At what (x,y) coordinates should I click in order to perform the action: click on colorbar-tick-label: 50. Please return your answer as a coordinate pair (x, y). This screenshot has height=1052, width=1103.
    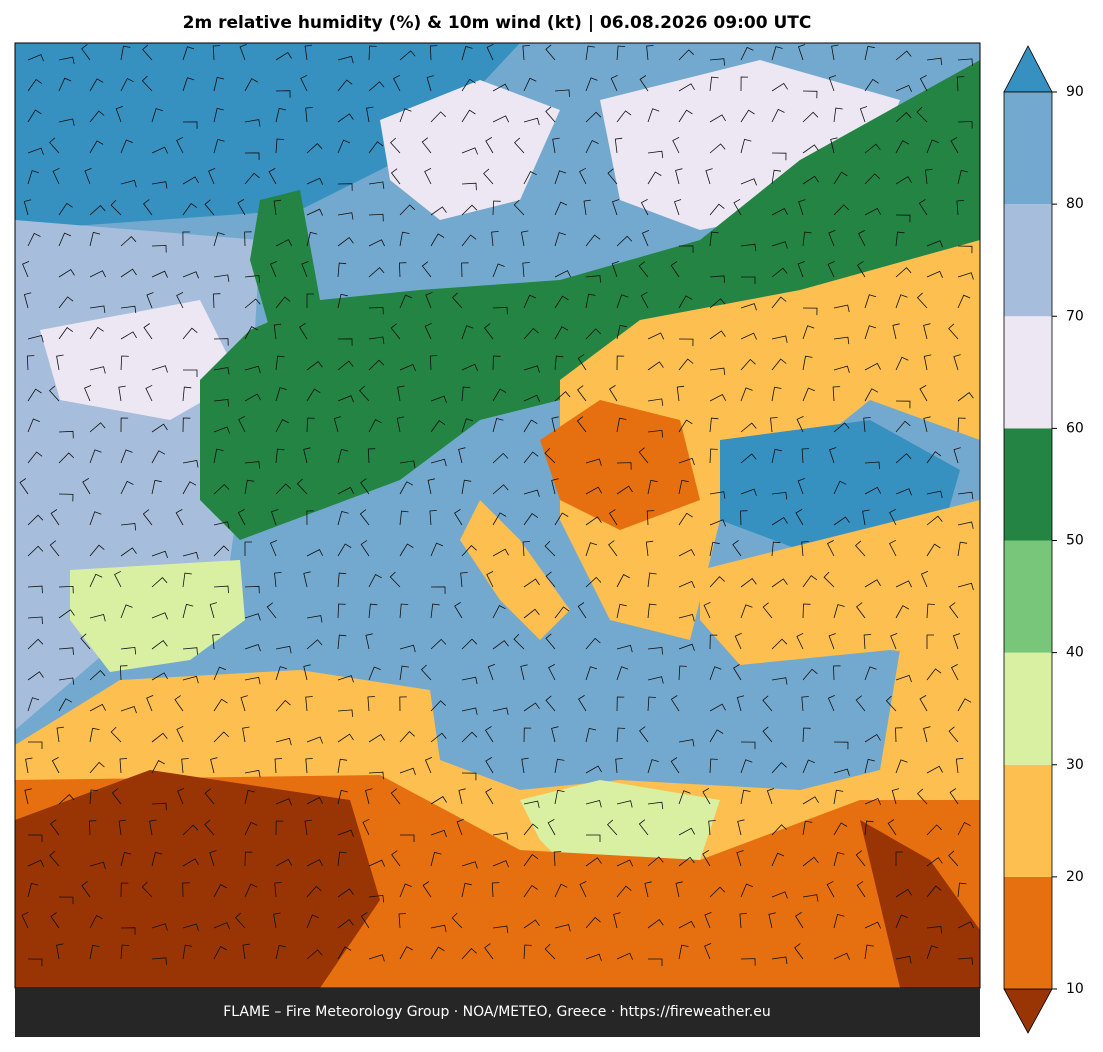
    Looking at the image, I should click on (1075, 541).